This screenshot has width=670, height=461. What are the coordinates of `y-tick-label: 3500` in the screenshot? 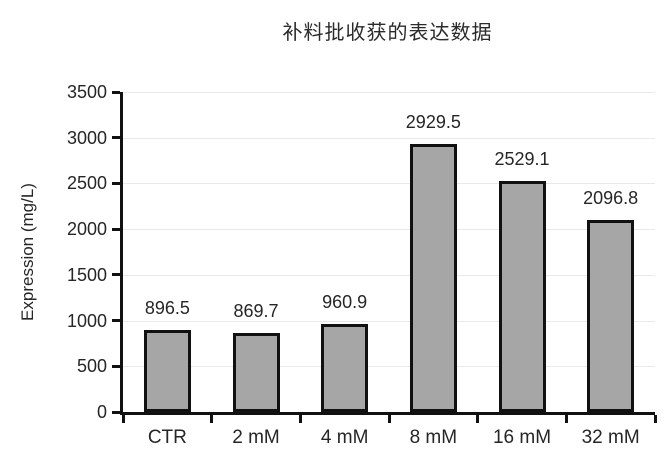 It's located at (86, 92).